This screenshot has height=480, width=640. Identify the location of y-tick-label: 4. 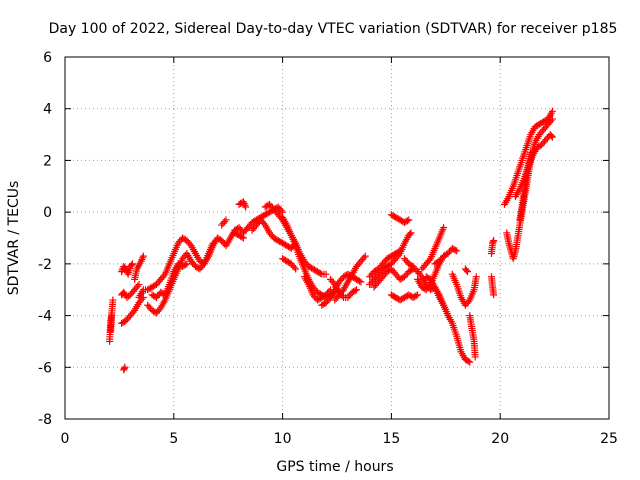
(47, 110).